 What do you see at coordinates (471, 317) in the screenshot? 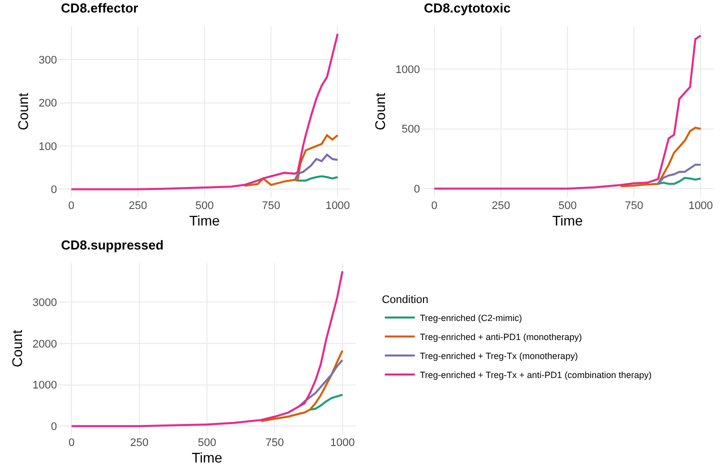
I see `legend-label: Treg-enriched (C2-mimic)` at bounding box center [471, 317].